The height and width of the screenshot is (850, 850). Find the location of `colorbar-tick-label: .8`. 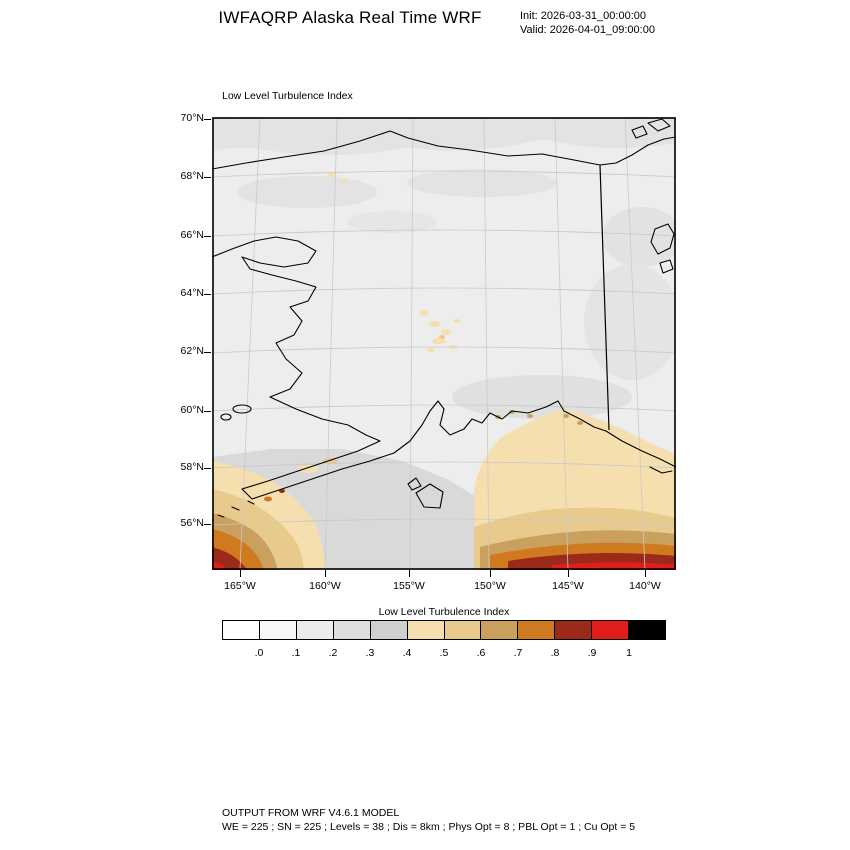

colorbar-tick-label: .8 is located at coordinates (555, 653).